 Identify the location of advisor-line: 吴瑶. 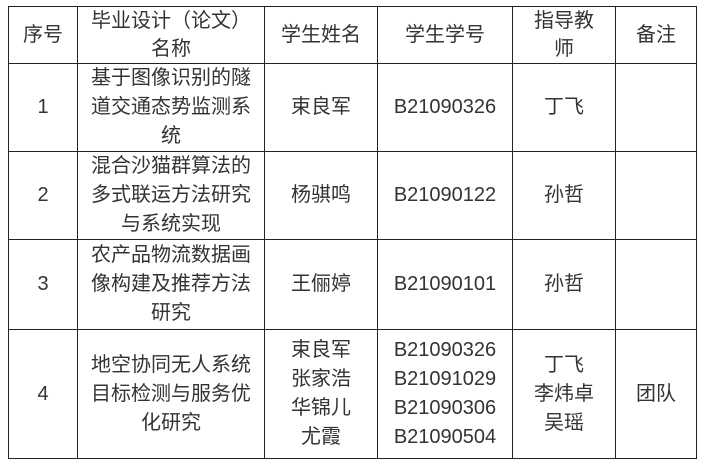
(564, 422).